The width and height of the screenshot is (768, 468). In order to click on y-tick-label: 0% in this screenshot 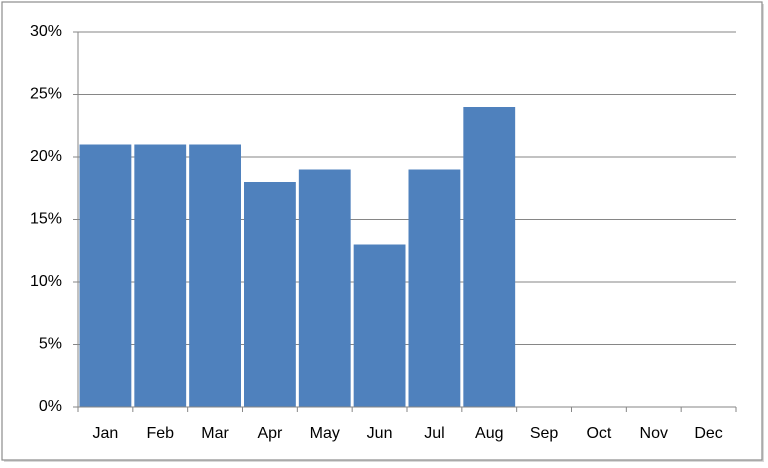, I will do `click(50, 406)`.